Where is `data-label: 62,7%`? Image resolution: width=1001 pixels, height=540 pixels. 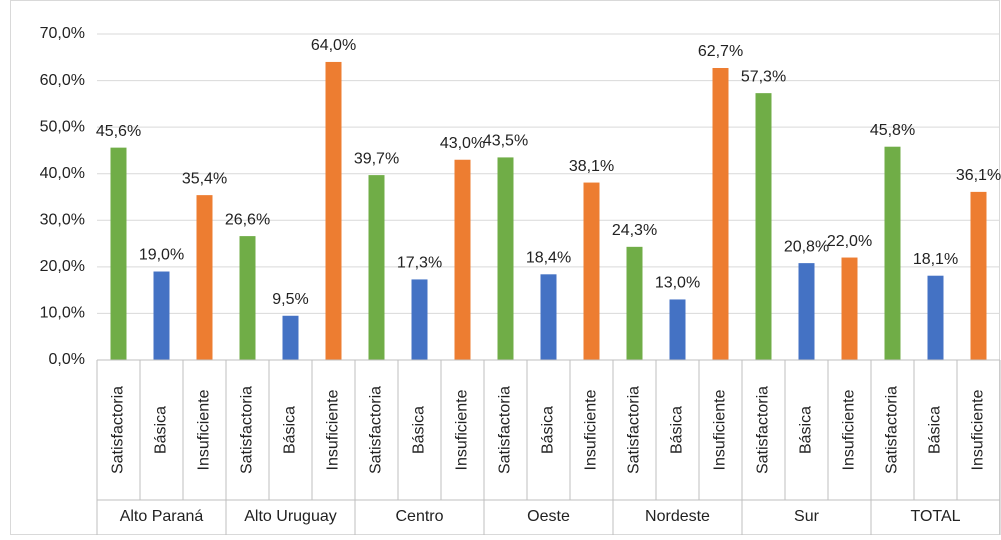 data-label: 62,7% is located at coordinates (720, 51).